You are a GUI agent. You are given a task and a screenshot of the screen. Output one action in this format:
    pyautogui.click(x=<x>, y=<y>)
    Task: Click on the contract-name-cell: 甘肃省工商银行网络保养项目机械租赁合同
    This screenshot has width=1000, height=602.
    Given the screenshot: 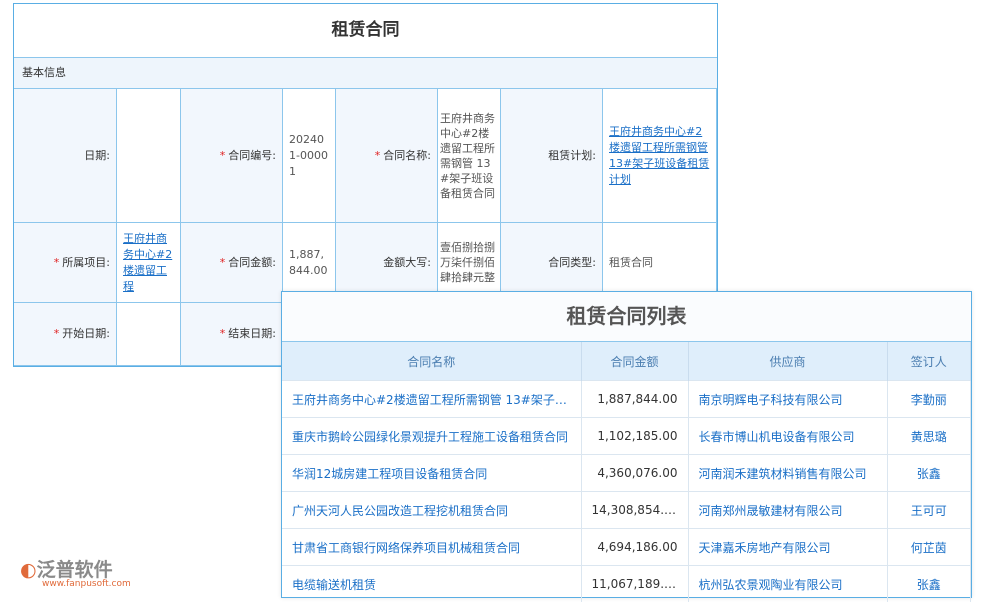 What is the action you would take?
    pyautogui.click(x=431, y=547)
    